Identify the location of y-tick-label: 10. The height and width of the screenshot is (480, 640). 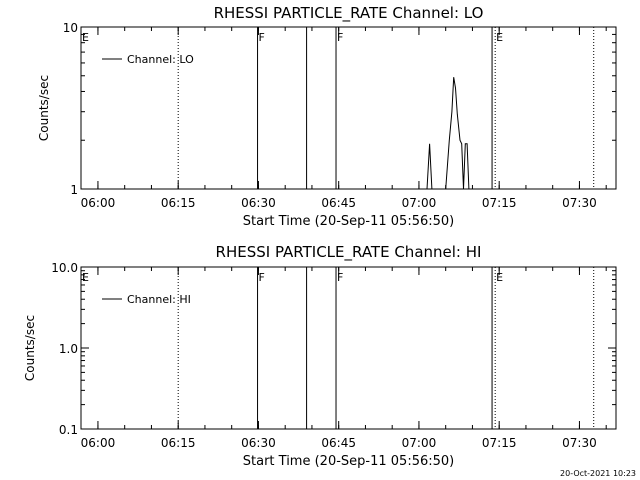
(70, 28).